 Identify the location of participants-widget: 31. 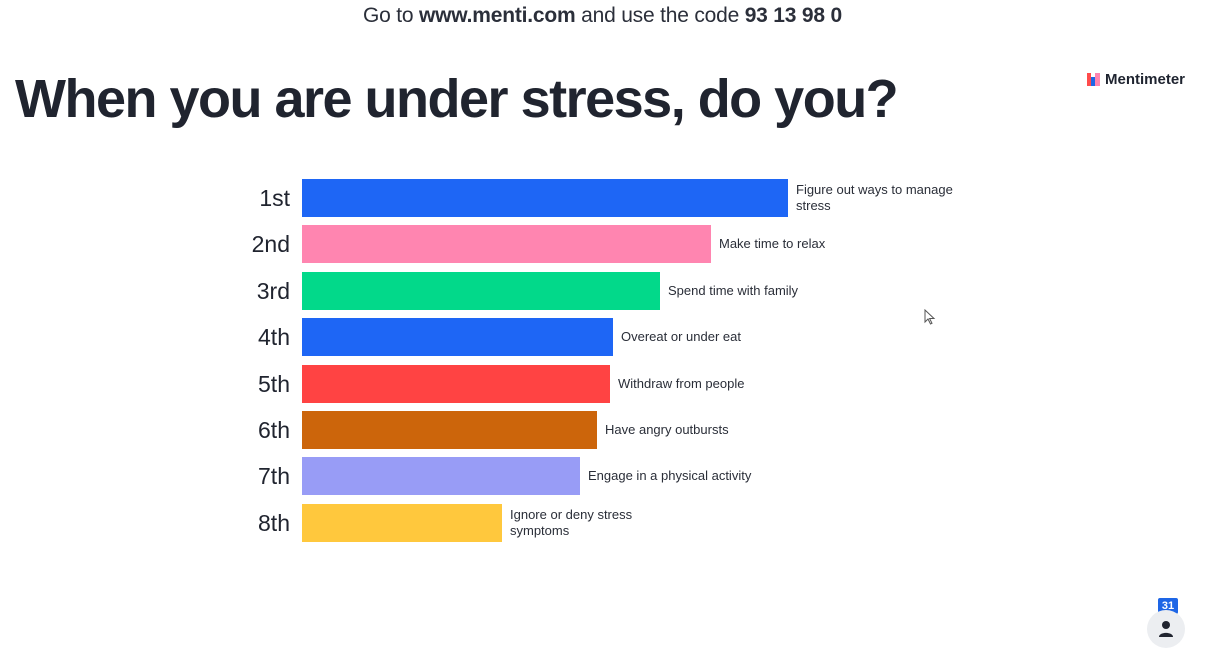
(1167, 623).